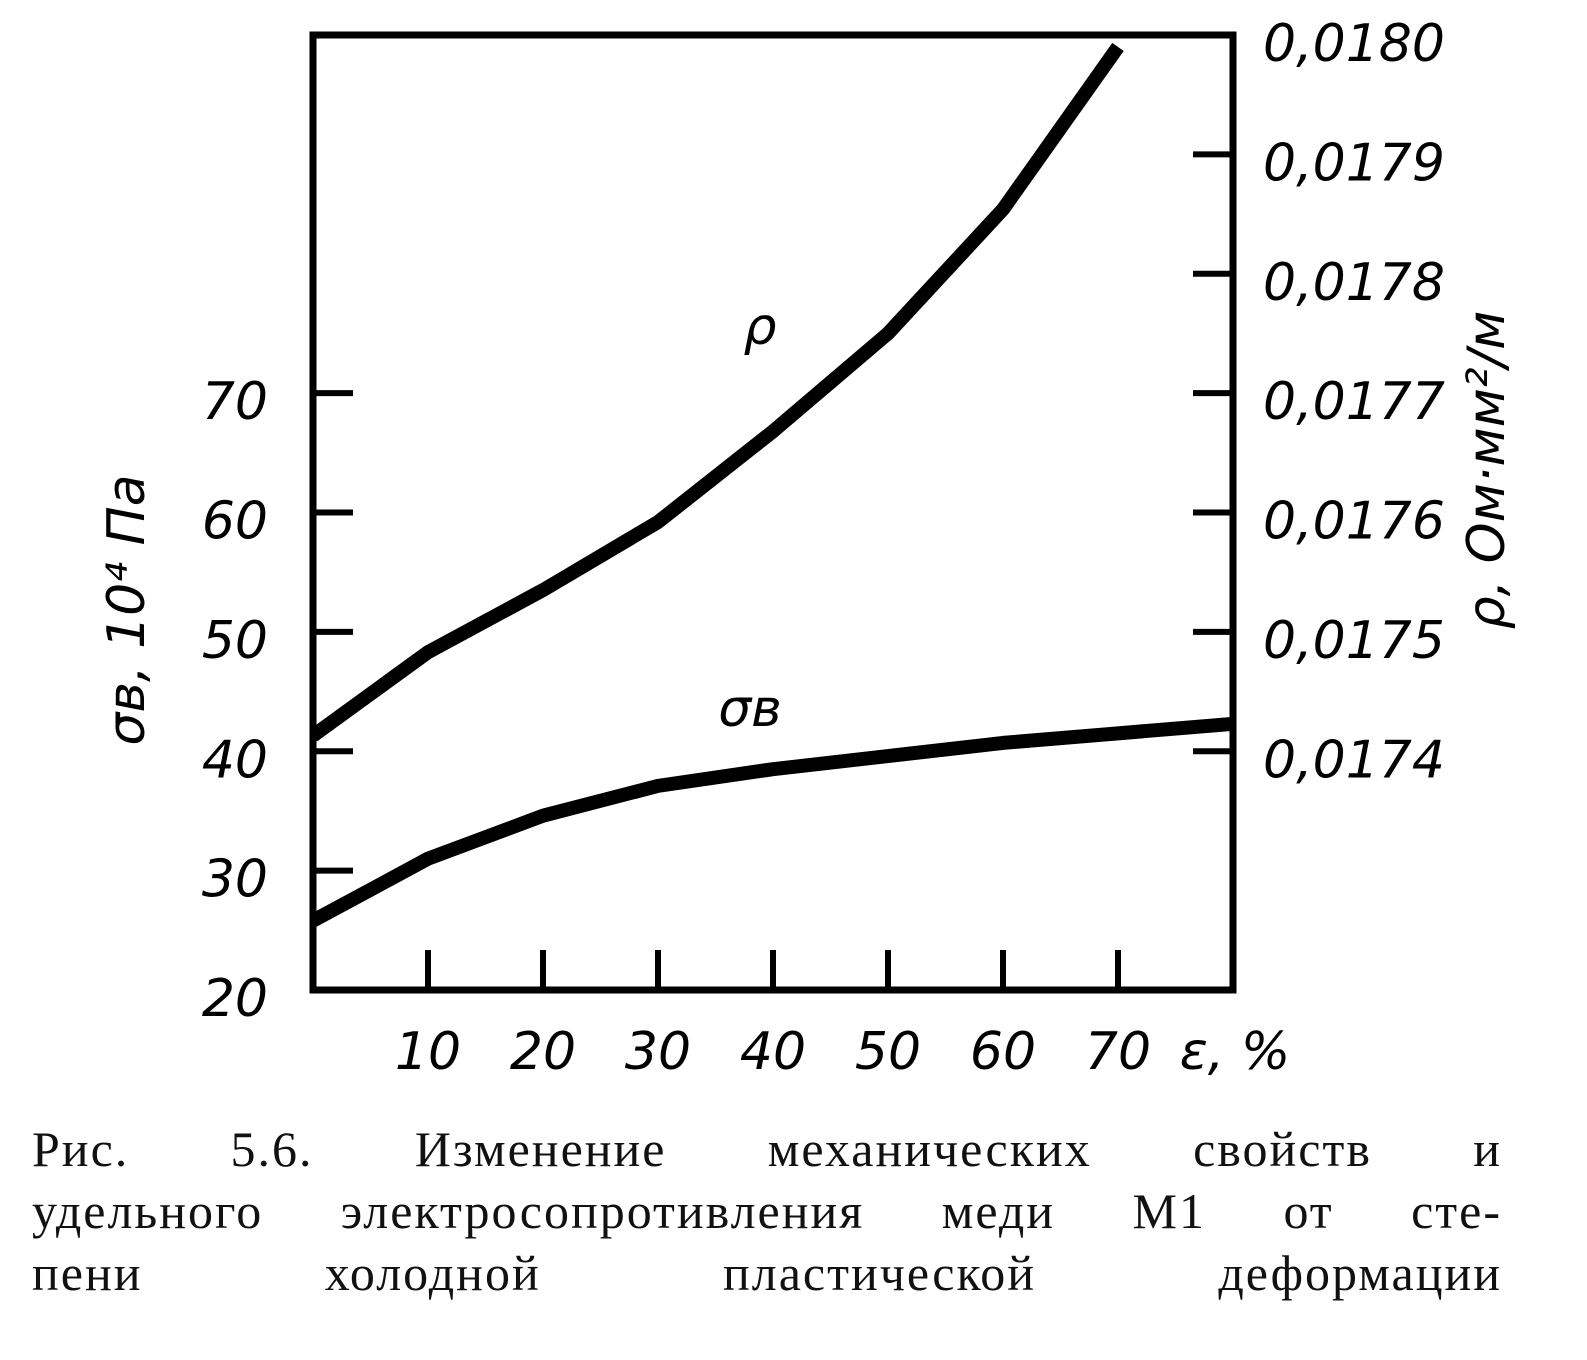  I want to click on y2-tick-label: 0,0174, so click(1354, 760).